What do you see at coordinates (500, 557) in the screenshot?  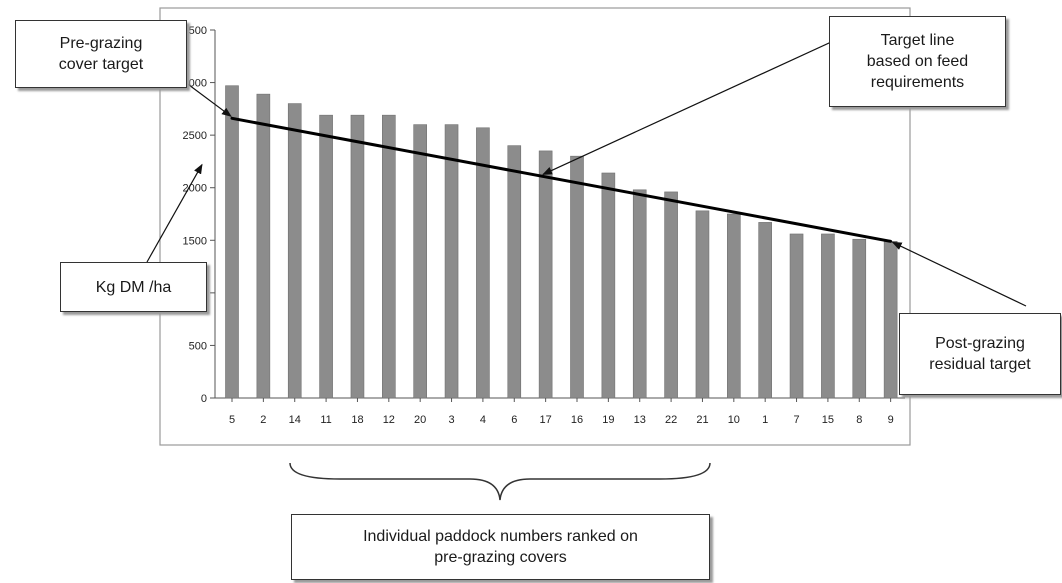 I see `paddock-numbers-line-2: pre-grazing covers` at bounding box center [500, 557].